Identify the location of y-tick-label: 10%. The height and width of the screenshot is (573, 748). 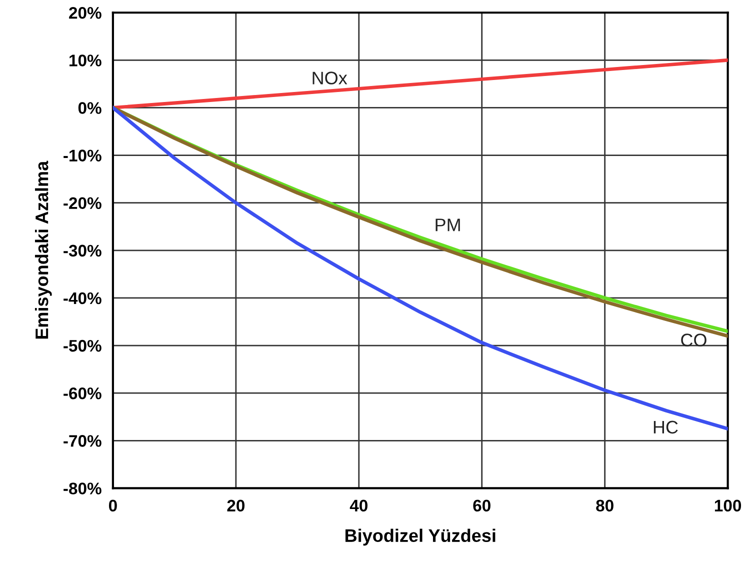
(86, 60).